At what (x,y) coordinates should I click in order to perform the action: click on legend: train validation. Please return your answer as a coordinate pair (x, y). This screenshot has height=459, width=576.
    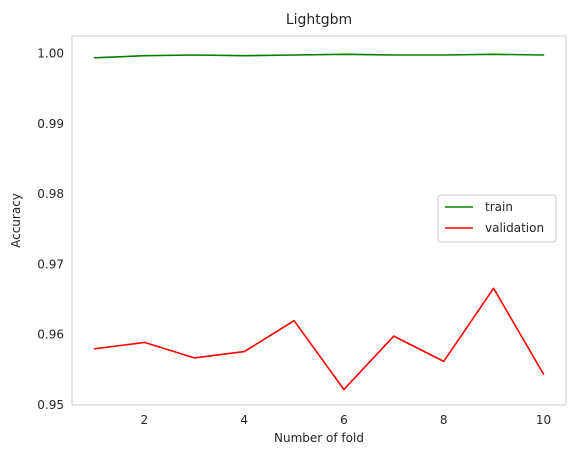
    Looking at the image, I should click on (497, 218).